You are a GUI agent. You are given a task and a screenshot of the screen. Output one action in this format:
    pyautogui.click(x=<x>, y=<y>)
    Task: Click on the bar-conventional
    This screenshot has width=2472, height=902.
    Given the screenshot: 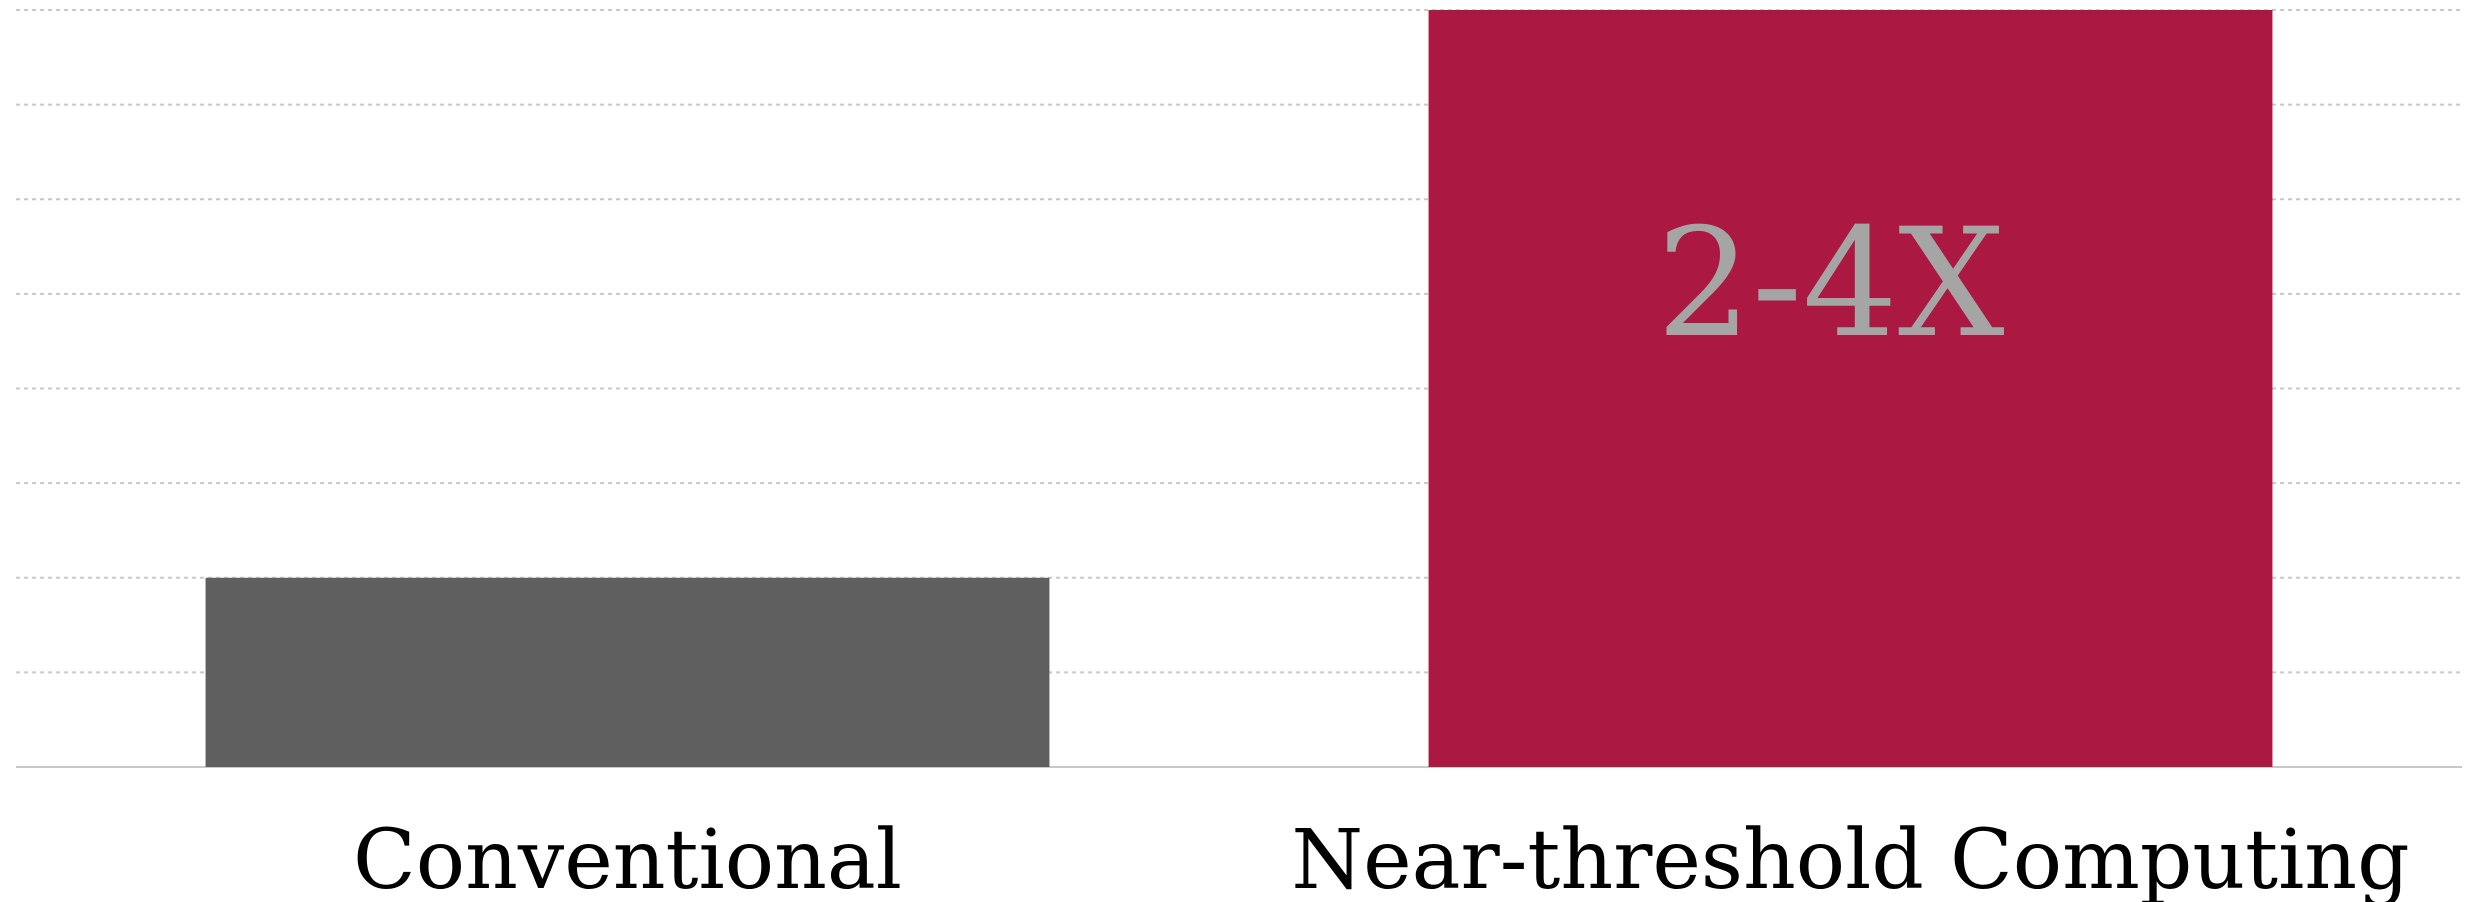 What is the action you would take?
    pyautogui.click(x=627, y=672)
    